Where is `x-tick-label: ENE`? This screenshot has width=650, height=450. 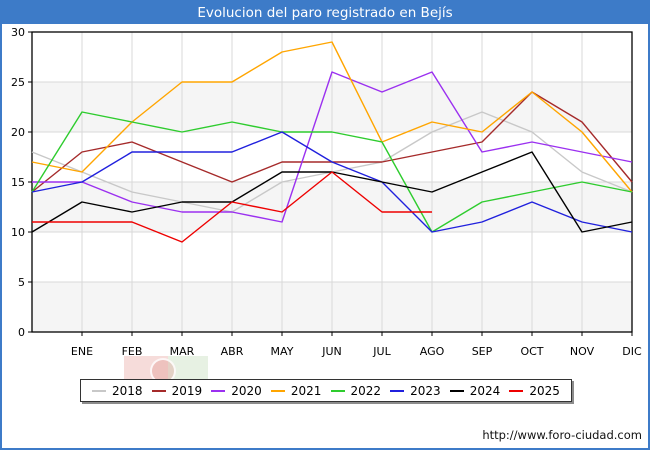
x-tick-label: ENE is located at coordinates (82, 351).